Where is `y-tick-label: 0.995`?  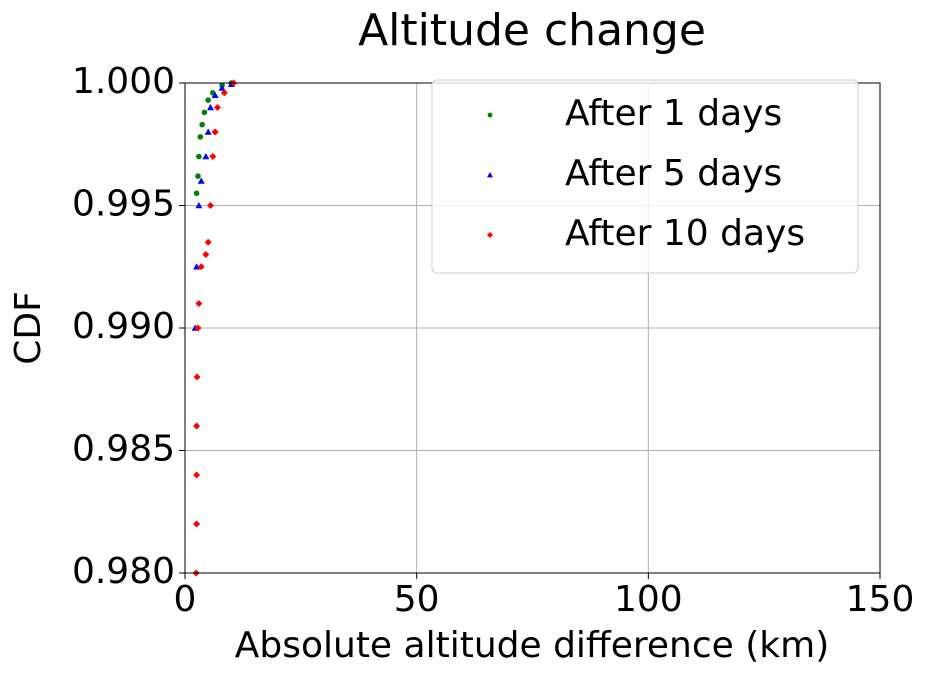 y-tick-label: 0.995 is located at coordinates (123, 204).